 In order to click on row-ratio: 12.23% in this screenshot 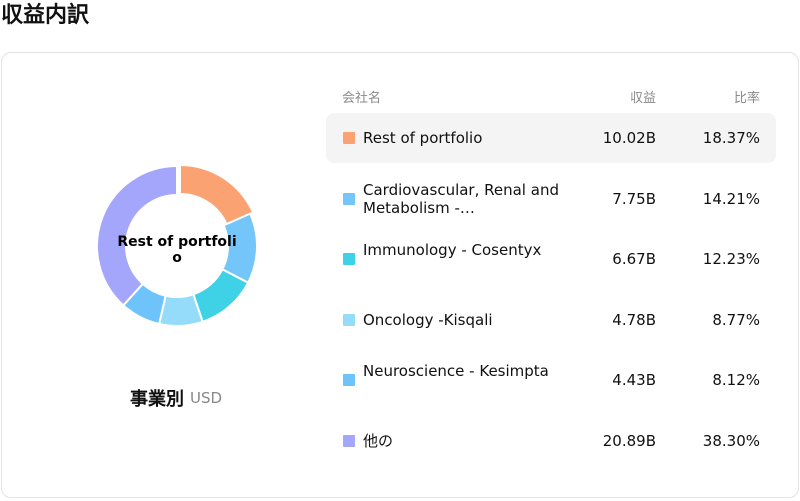, I will do `click(731, 259)`.